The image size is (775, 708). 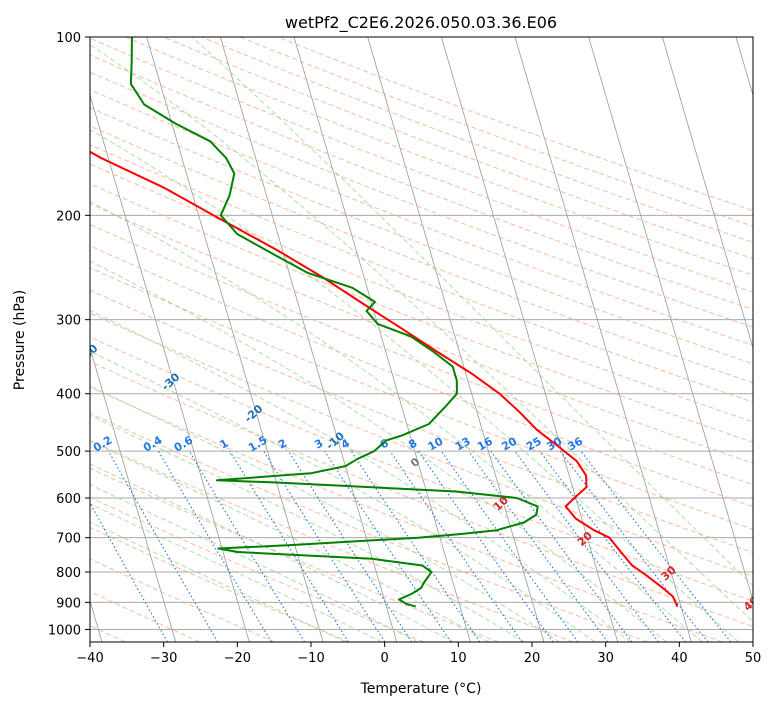 I want to click on adiabat-label: 20, so click(x=585, y=539).